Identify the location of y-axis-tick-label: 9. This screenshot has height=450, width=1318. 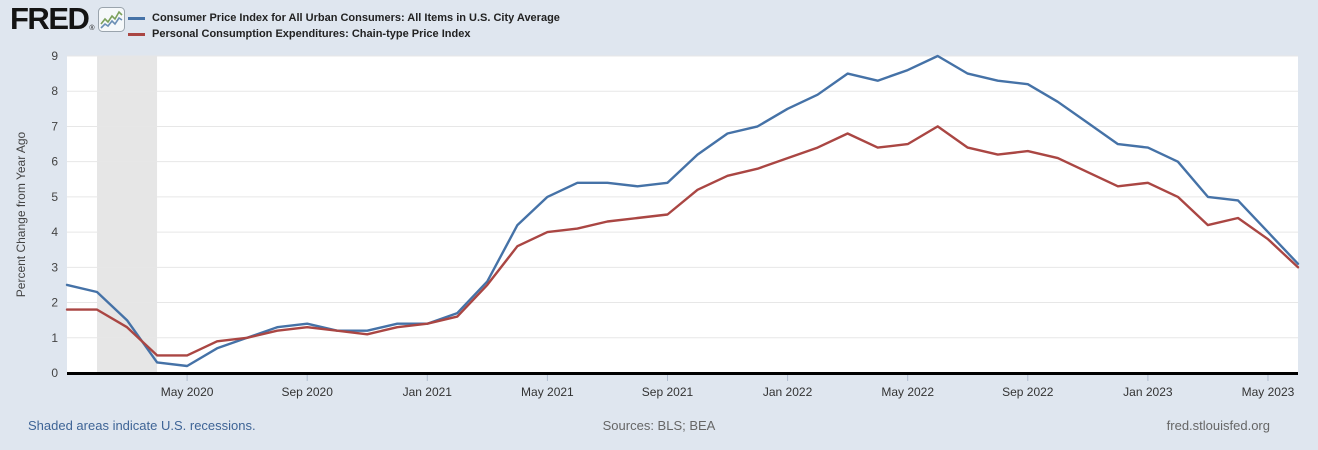
(54, 56).